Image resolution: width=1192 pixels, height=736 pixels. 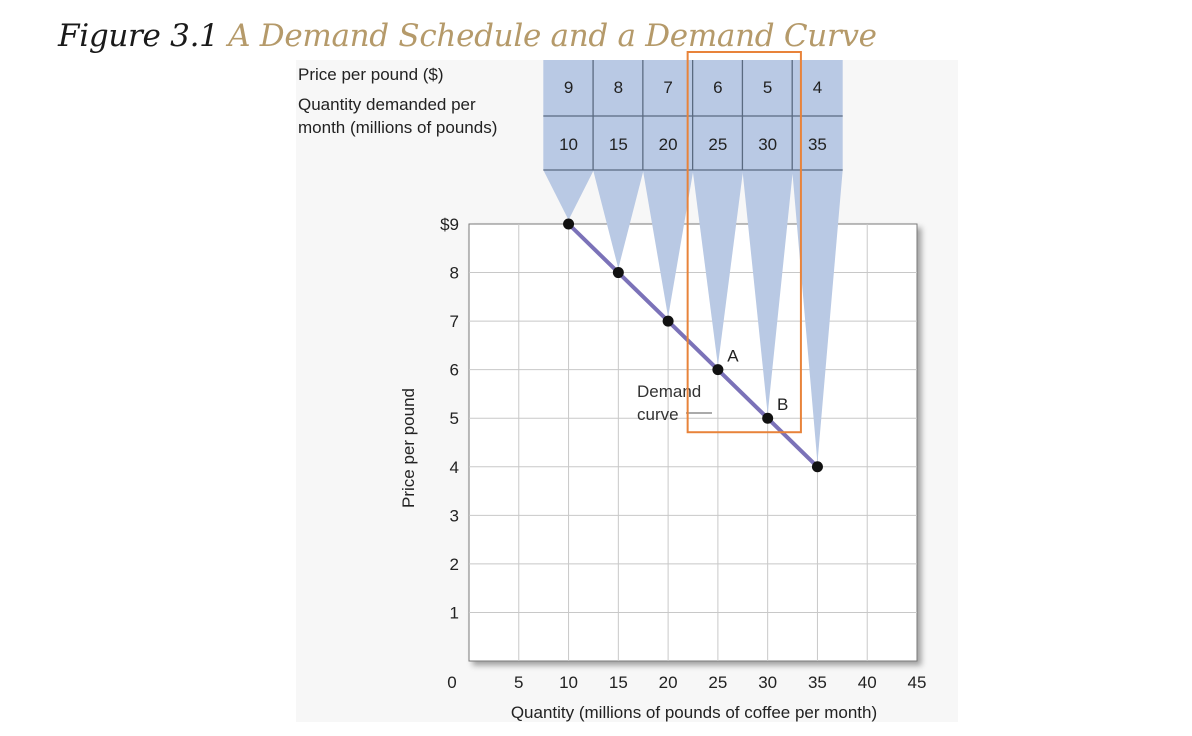 I want to click on highlight-rectangle, so click(x=744, y=242).